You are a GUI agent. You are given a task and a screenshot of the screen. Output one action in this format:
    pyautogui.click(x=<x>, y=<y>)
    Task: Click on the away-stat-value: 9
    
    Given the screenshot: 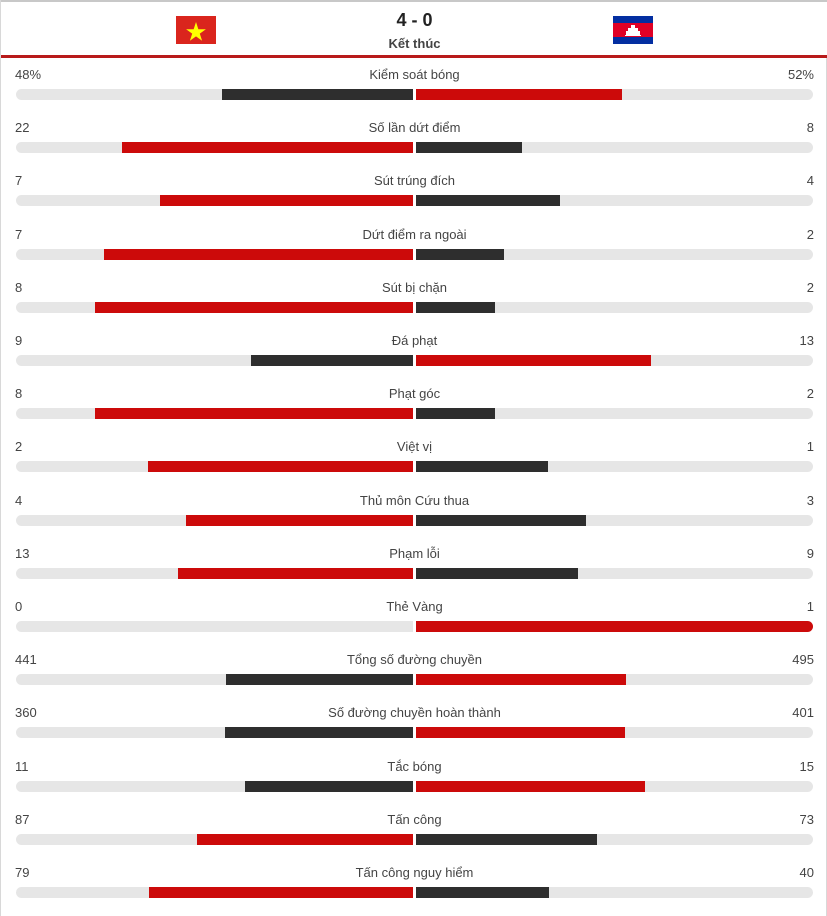 What is the action you would take?
    pyautogui.click(x=810, y=553)
    